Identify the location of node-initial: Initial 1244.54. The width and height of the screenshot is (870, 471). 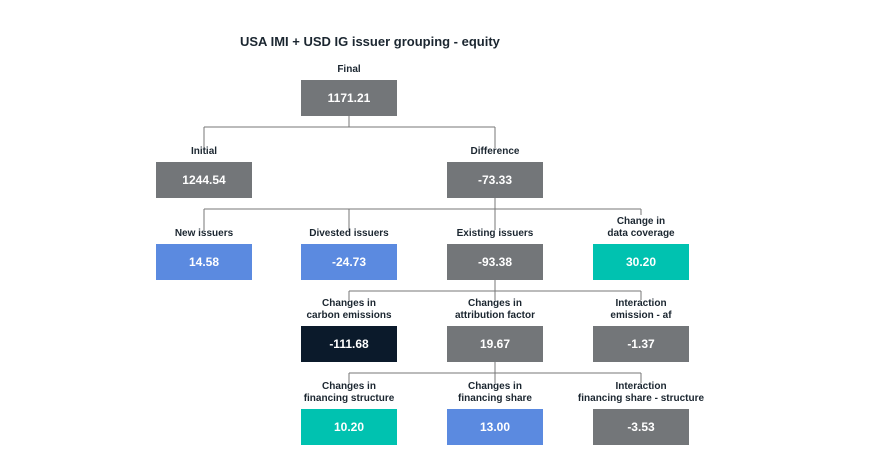
(204, 172).